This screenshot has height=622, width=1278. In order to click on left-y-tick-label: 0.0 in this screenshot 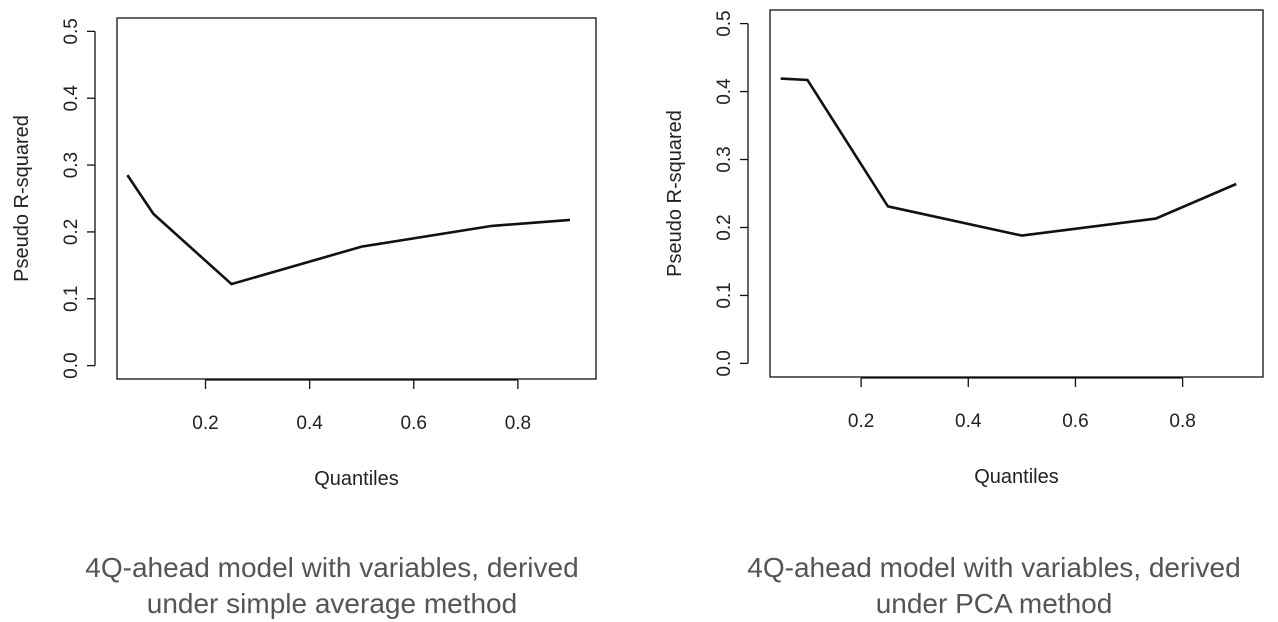, I will do `click(71, 365)`.